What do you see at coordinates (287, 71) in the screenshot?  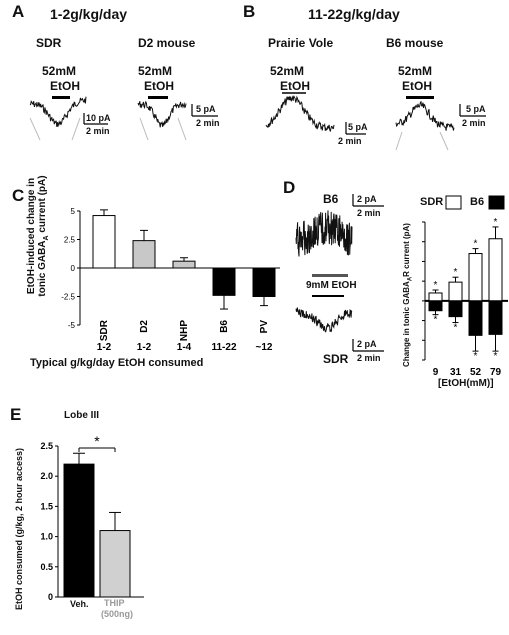 I see `trace-b1-conc: 52mM` at bounding box center [287, 71].